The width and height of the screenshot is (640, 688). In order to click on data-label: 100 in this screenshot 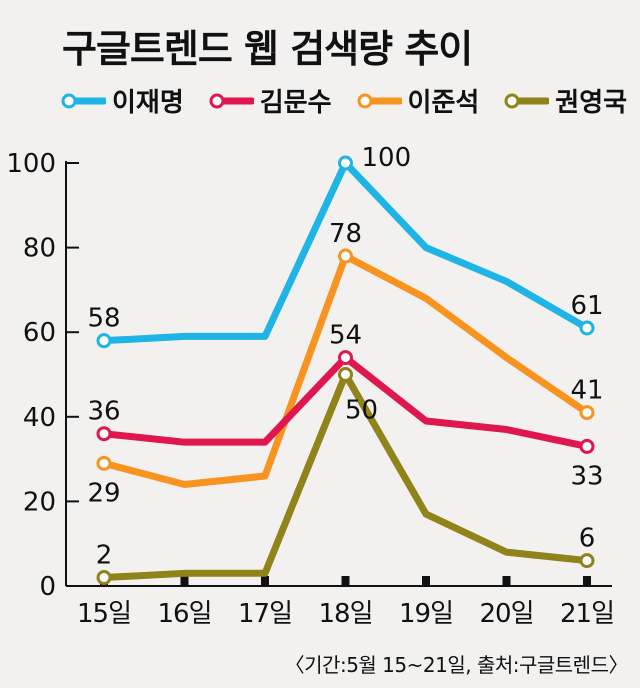, I will do `click(387, 158)`.